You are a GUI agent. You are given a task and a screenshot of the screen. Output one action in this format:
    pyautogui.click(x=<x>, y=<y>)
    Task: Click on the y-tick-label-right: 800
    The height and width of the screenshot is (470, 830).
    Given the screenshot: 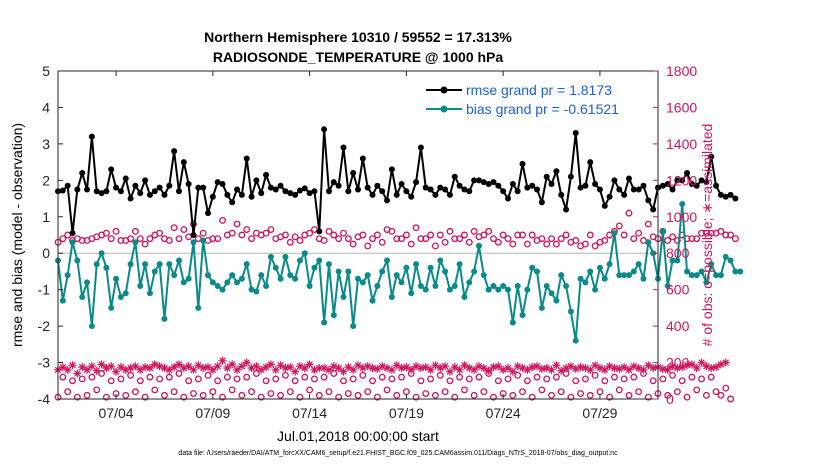 What is the action you would take?
    pyautogui.click(x=678, y=253)
    